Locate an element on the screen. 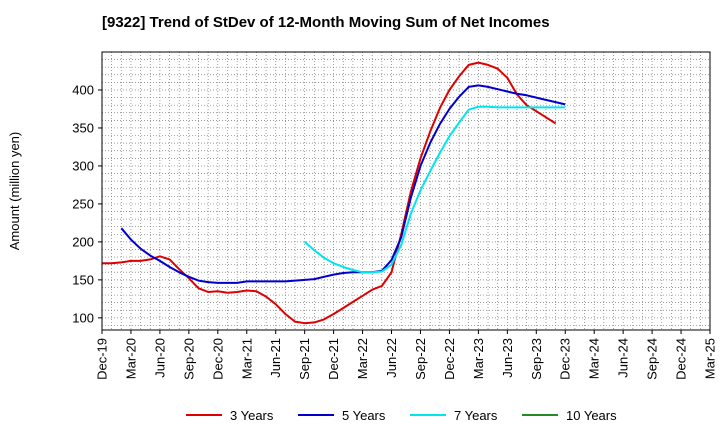 The width and height of the screenshot is (720, 440). x-tick-label: Dec-21 is located at coordinates (333, 359).